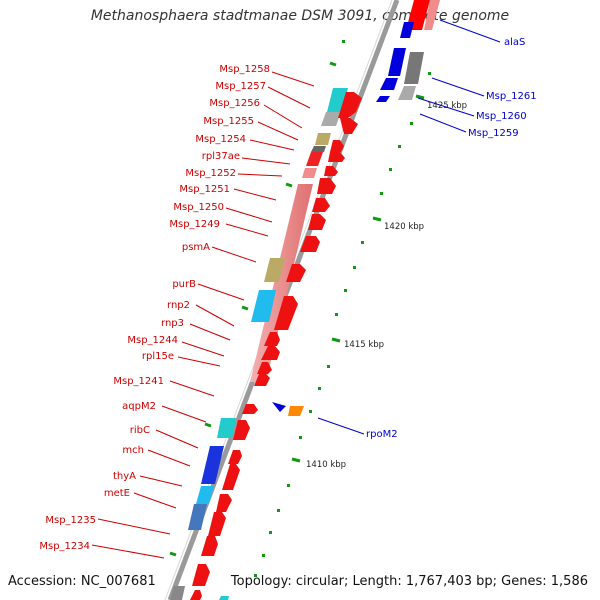  I want to click on gene-label: mch, so click(133, 450).